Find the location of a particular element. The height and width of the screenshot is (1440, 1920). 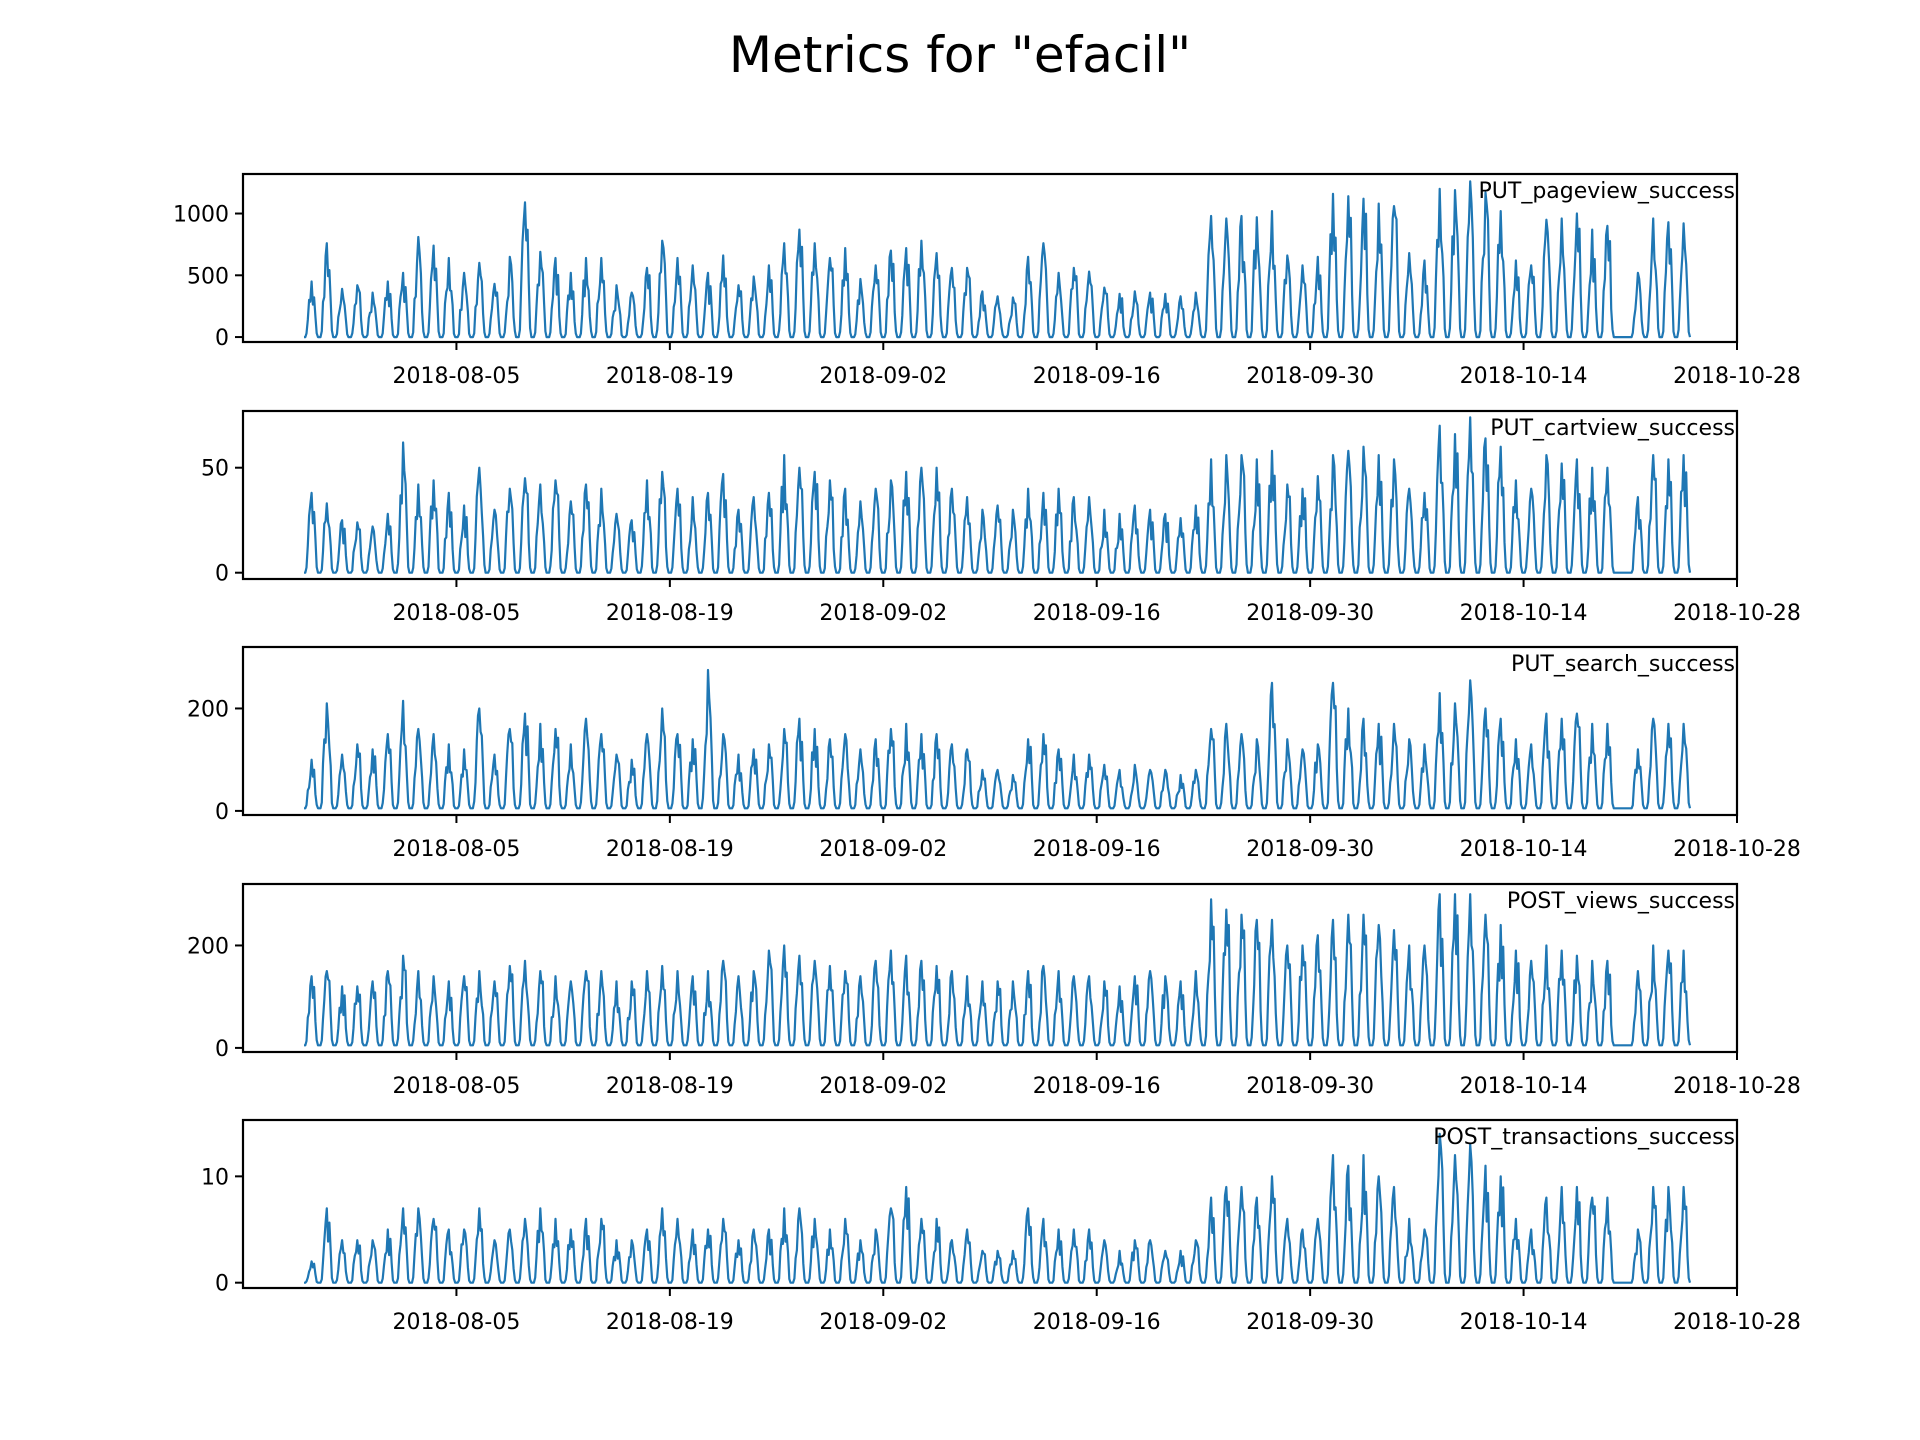

y-tick-label: 10 is located at coordinates (215, 1177).